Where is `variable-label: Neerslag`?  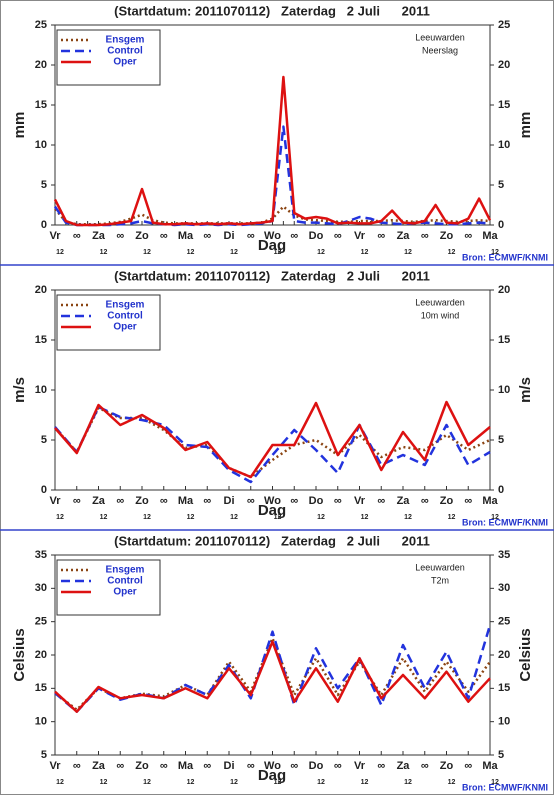
variable-label: Neerslag is located at coordinates (440, 50).